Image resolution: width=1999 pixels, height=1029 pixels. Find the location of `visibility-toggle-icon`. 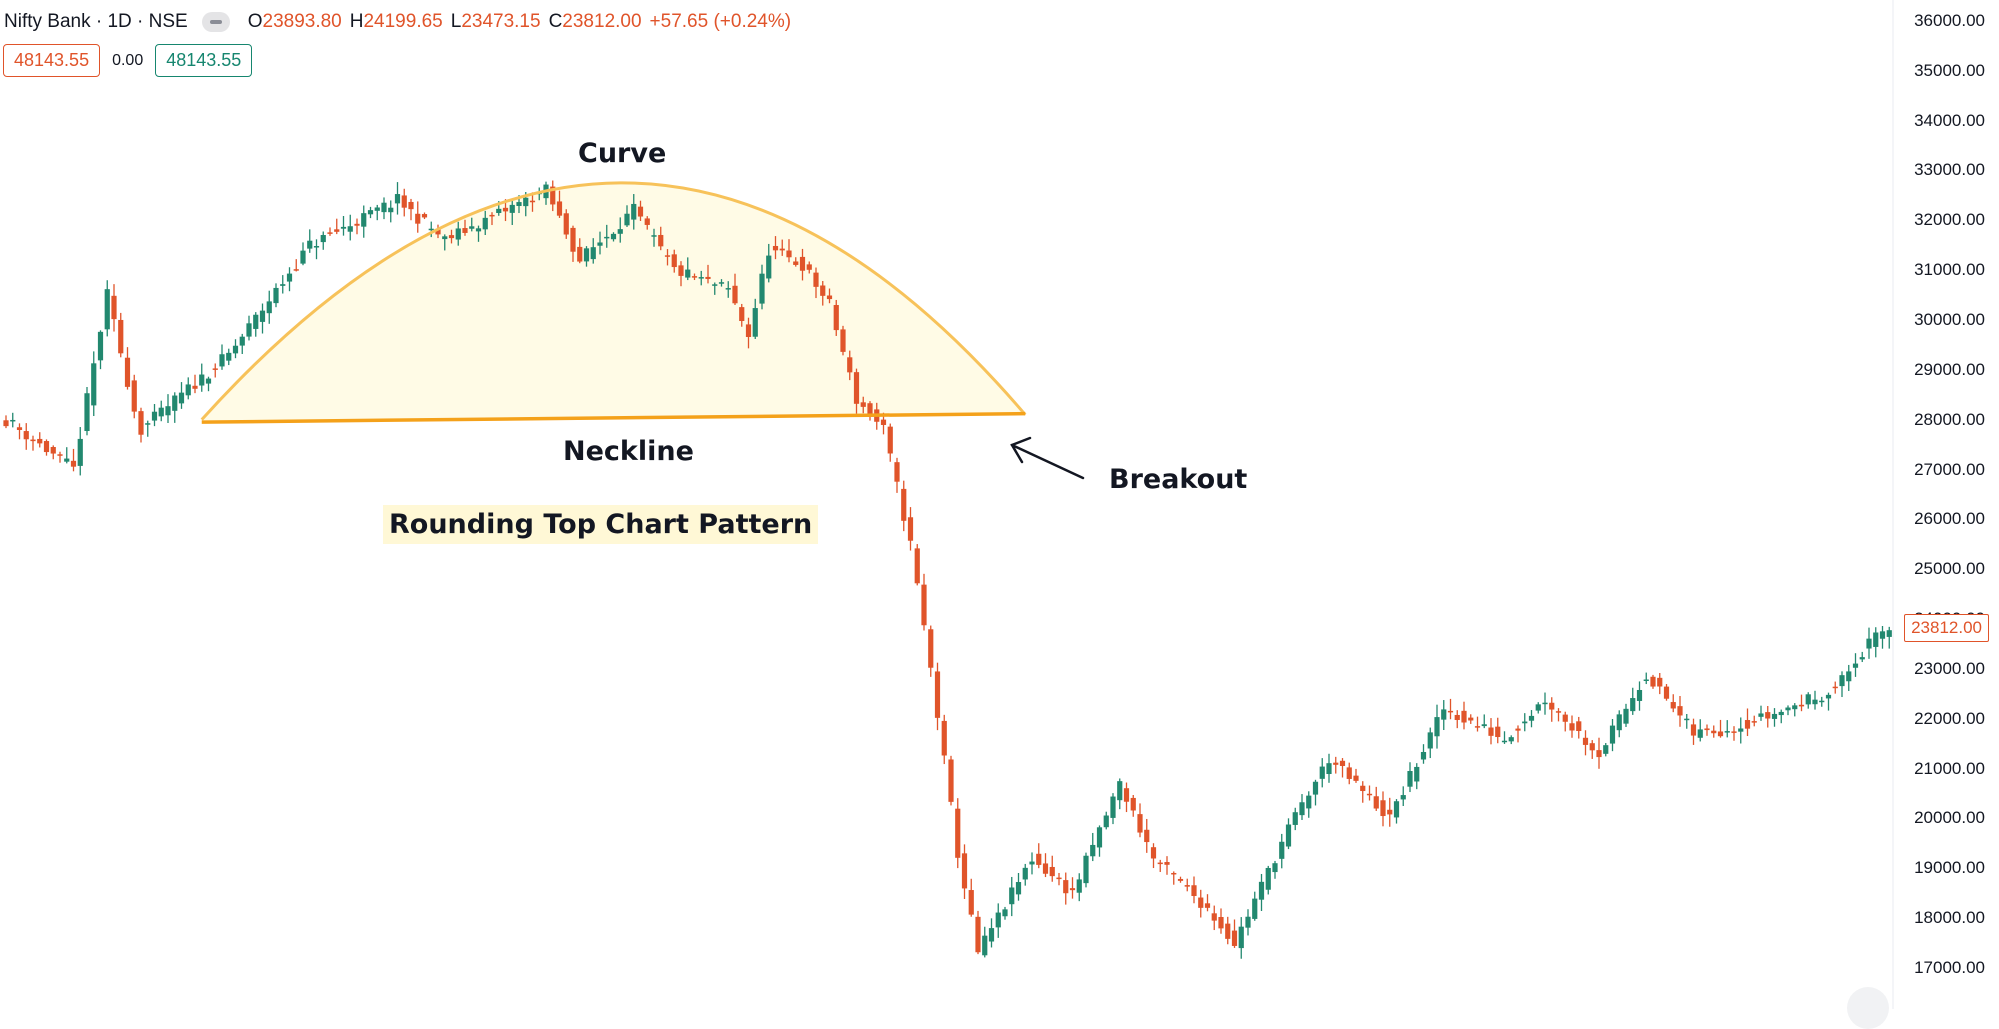

visibility-toggle-icon is located at coordinates (215, 22).